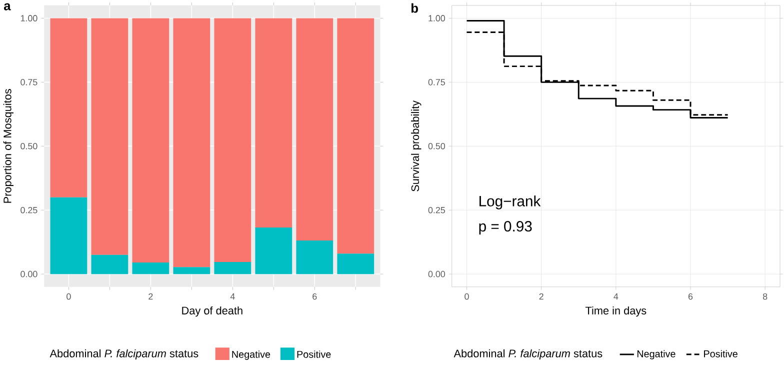  I want to click on x-tick-label: 8, so click(765, 296).